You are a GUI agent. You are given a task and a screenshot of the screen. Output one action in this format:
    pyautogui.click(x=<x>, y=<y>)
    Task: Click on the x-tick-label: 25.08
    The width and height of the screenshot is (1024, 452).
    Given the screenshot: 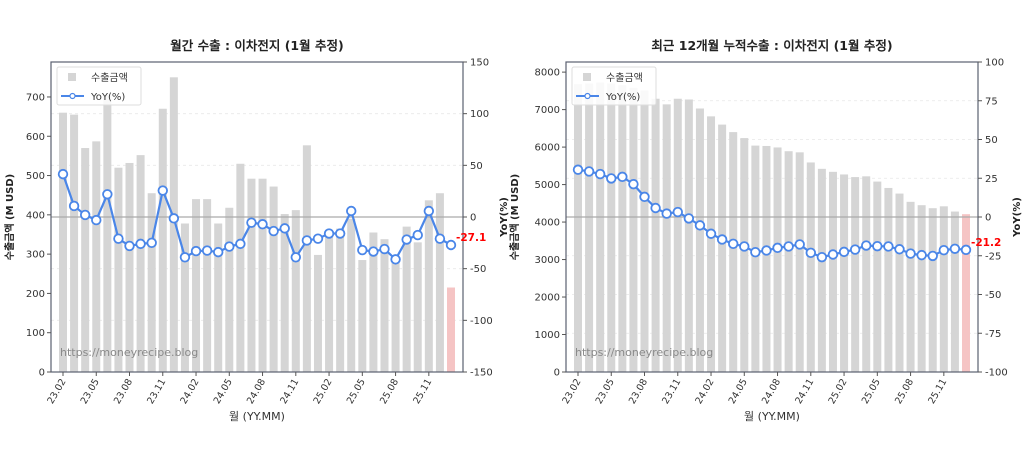 What is the action you would take?
    pyautogui.click(x=389, y=391)
    